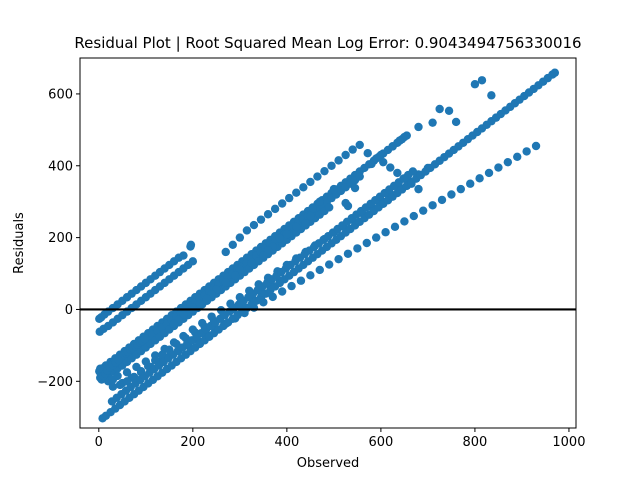  I want to click on x-tick-label: 1000, so click(568, 442).